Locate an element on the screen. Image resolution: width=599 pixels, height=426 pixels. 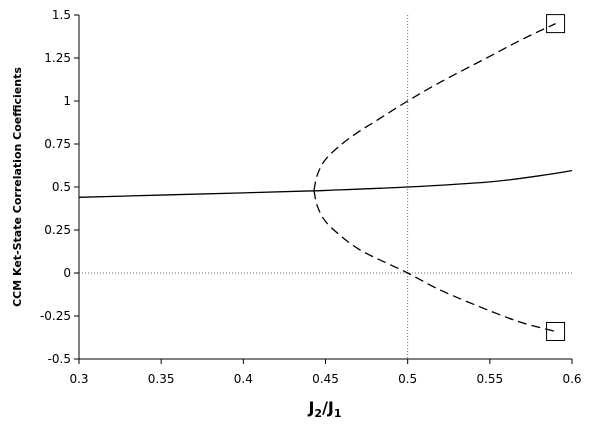
y-tick-label: 1.25 is located at coordinates (57, 58).